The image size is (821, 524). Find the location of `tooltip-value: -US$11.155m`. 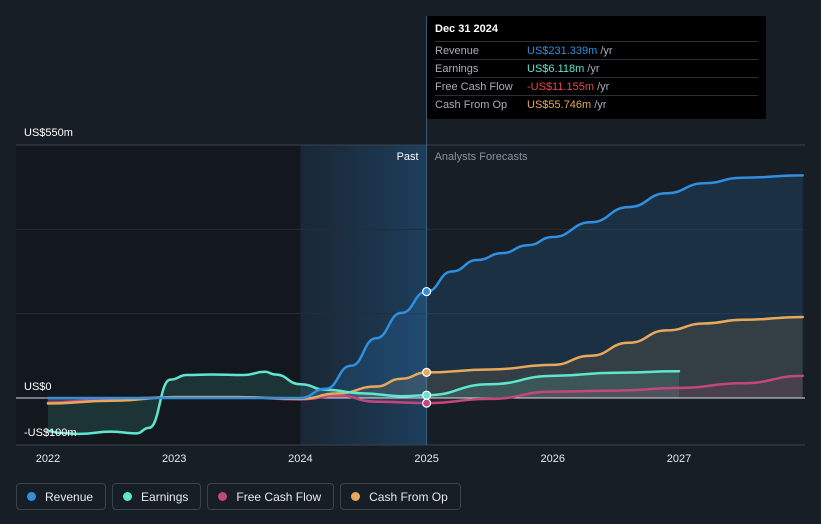

tooltip-value: -US$11.155m is located at coordinates (561, 86).